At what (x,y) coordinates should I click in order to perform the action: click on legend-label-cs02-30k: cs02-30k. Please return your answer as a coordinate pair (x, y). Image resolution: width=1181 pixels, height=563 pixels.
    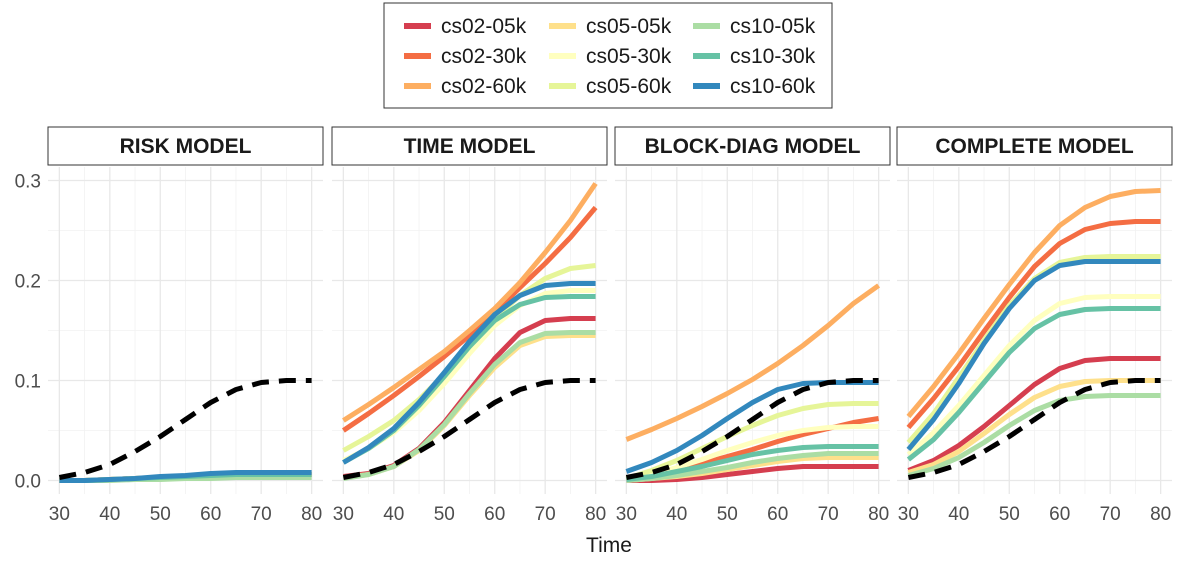
    Looking at the image, I should click on (484, 56).